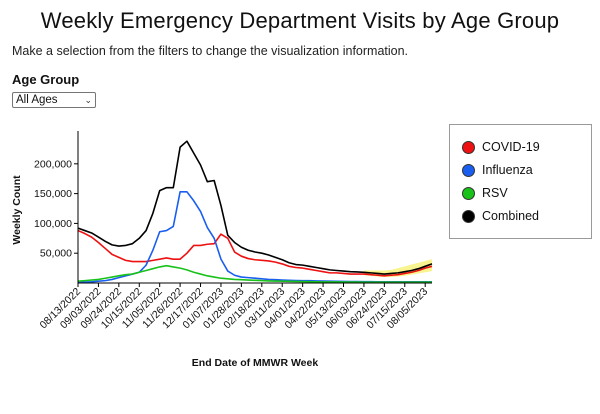 The width and height of the screenshot is (600, 414). I want to click on legend-label-combined: Combined, so click(510, 216).